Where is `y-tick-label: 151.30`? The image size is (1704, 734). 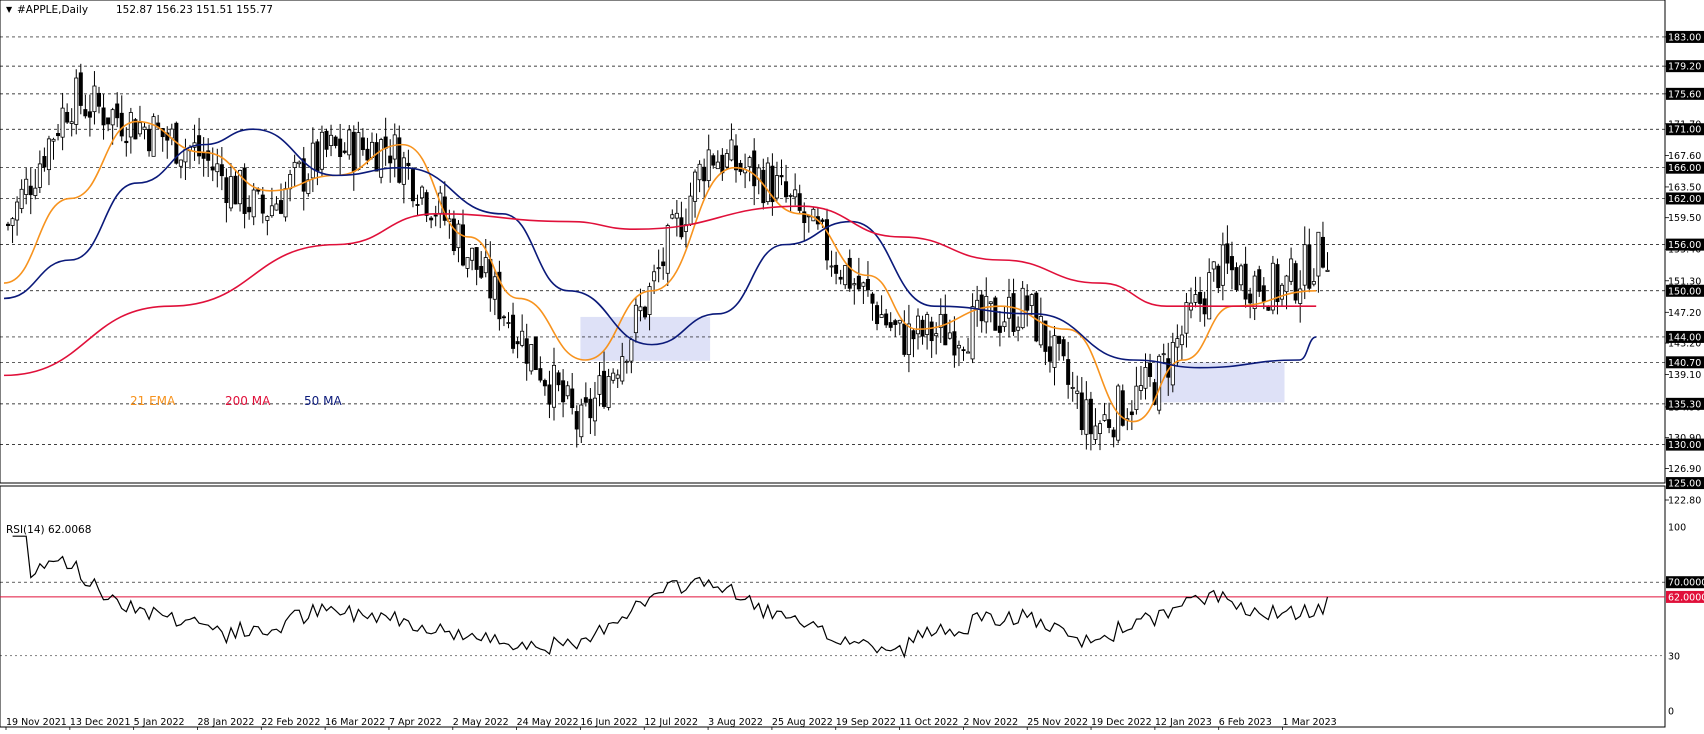
y-tick-label: 151.30 is located at coordinates (1684, 281).